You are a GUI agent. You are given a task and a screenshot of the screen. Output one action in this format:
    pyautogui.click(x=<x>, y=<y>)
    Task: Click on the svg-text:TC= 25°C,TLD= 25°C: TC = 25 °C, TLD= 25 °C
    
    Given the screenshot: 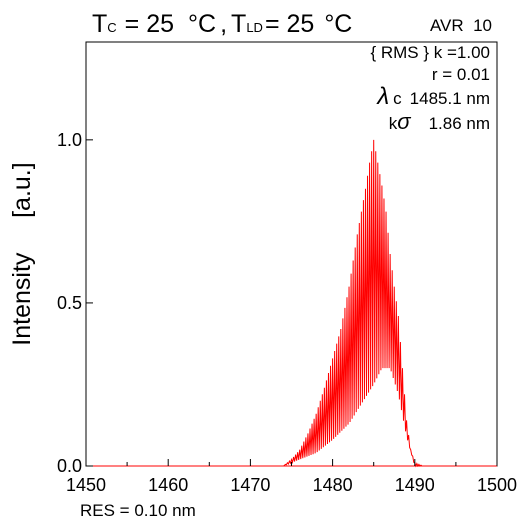 What is the action you would take?
    pyautogui.click(x=222, y=24)
    